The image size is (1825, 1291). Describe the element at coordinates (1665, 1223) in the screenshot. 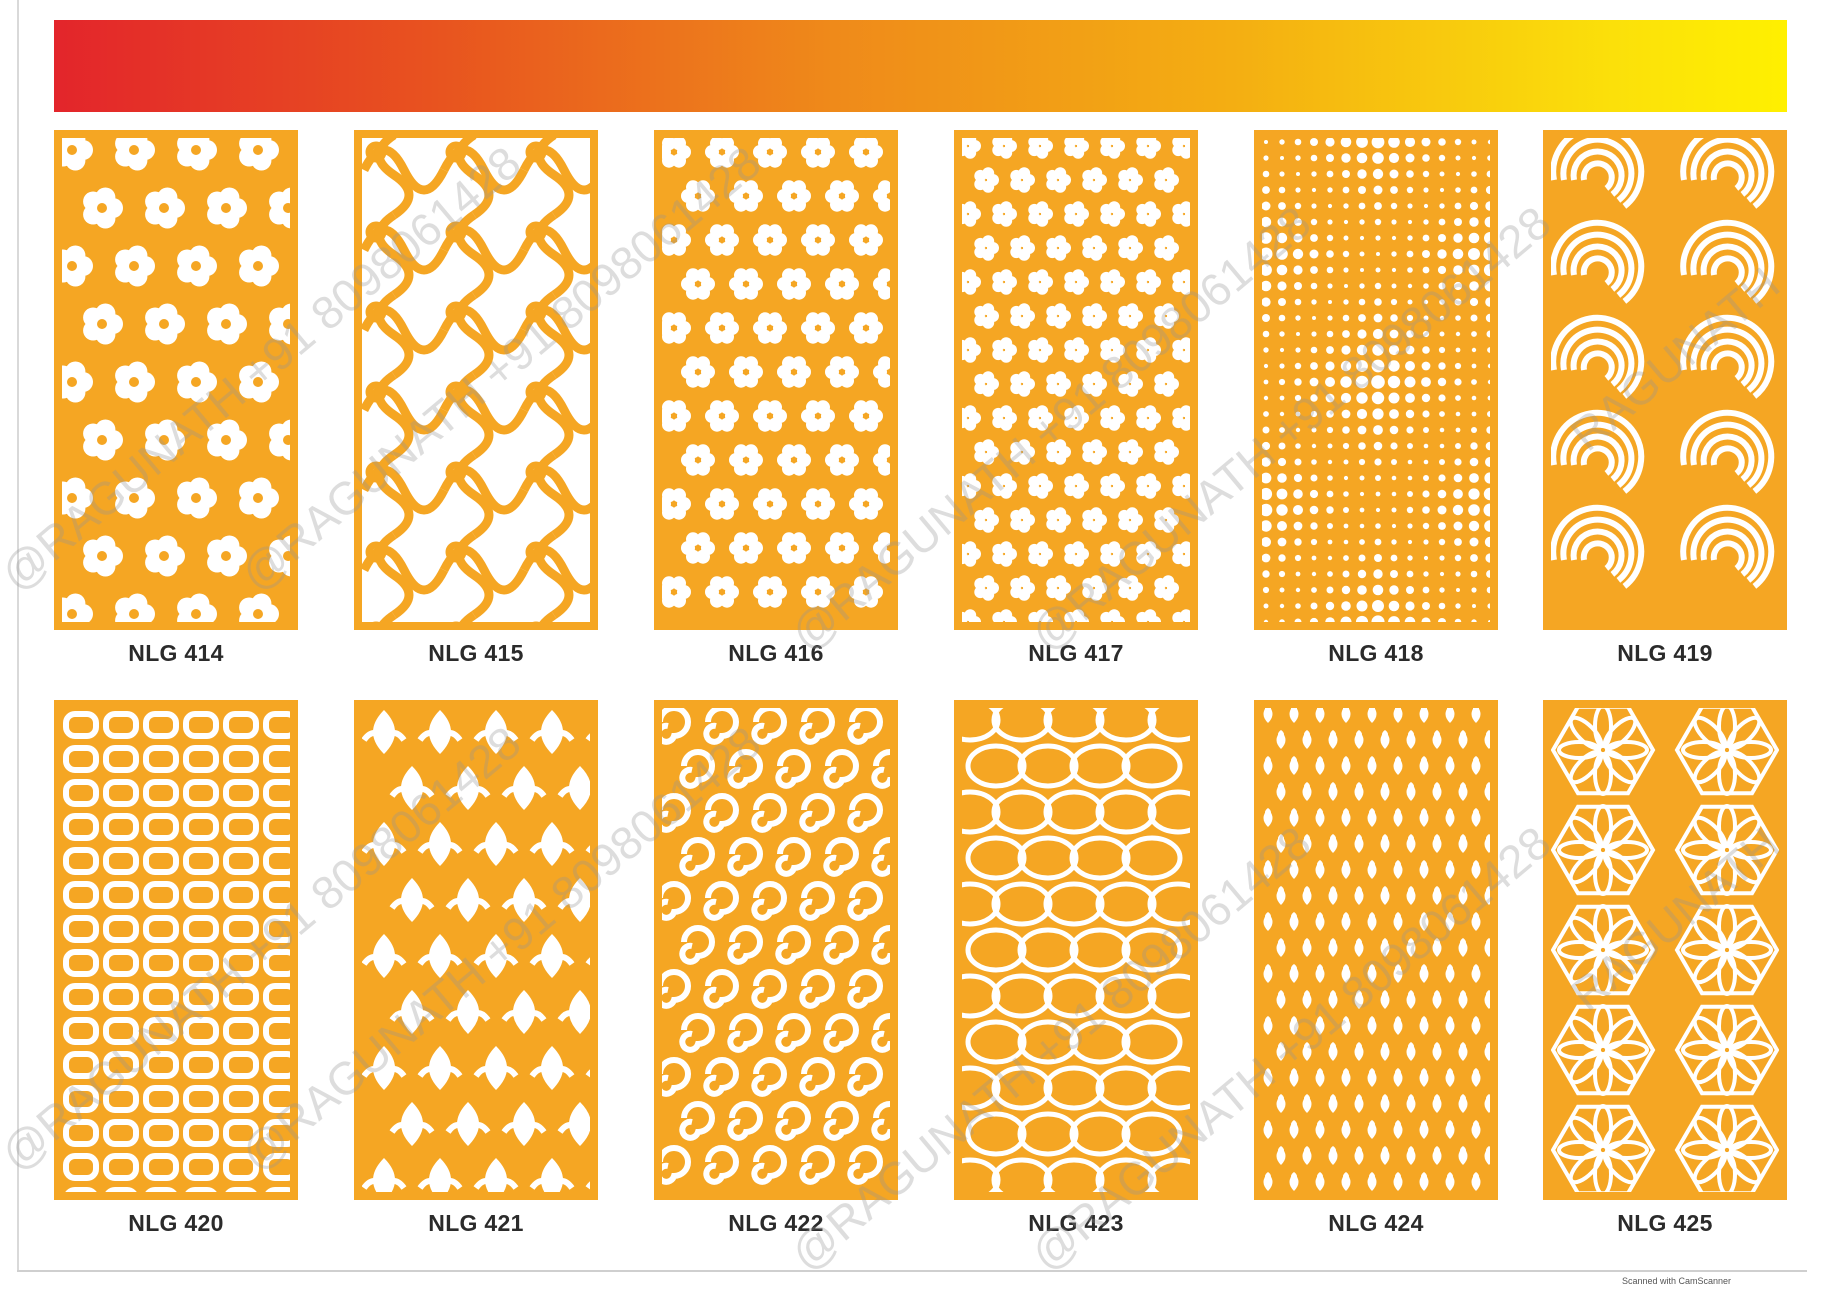

I see `panel-code-label: NLG 425` at that location.